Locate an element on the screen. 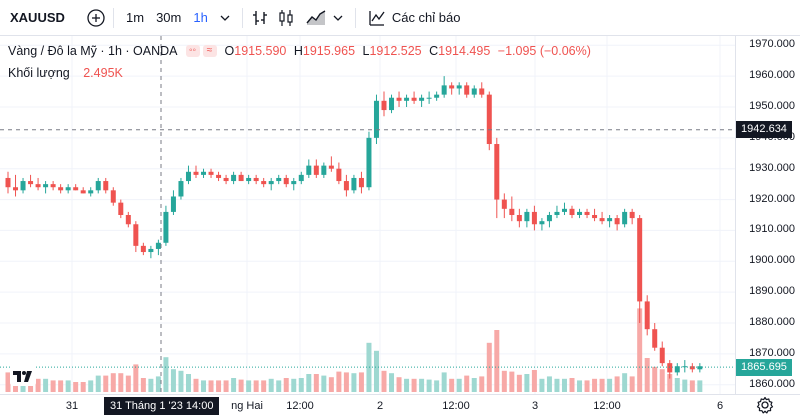 The height and width of the screenshot is (419, 800). price-tick-label: 1870.000 is located at coordinates (772, 352).